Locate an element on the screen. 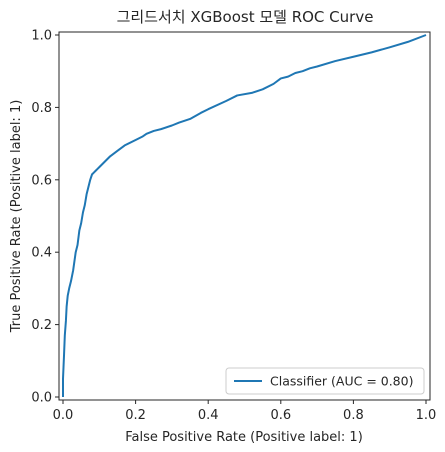 The width and height of the screenshot is (445, 452). x-tick-label: 1.0 is located at coordinates (426, 415).